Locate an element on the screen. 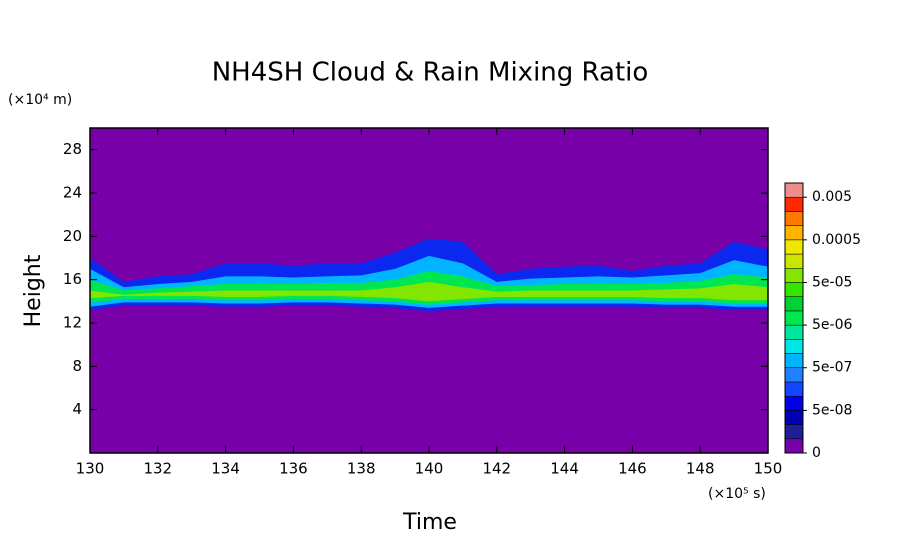 The width and height of the screenshot is (904, 544). colorbar-tick-label: 0.0005 is located at coordinates (836, 240).